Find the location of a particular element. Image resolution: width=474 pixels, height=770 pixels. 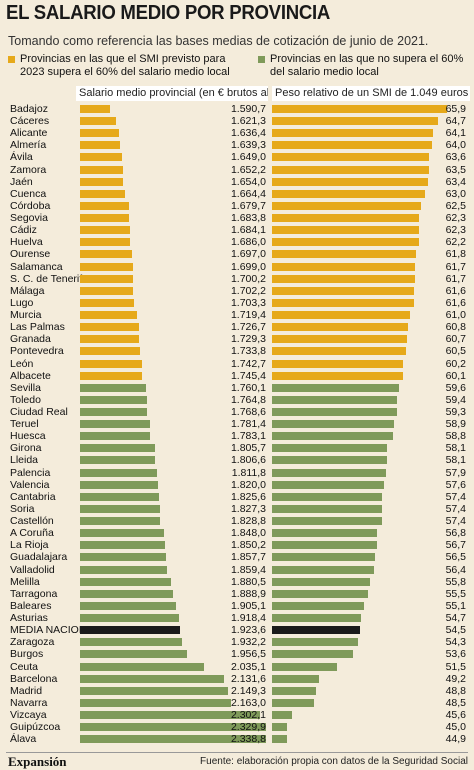

smi-value-label: 64,0 is located at coordinates (455, 145).